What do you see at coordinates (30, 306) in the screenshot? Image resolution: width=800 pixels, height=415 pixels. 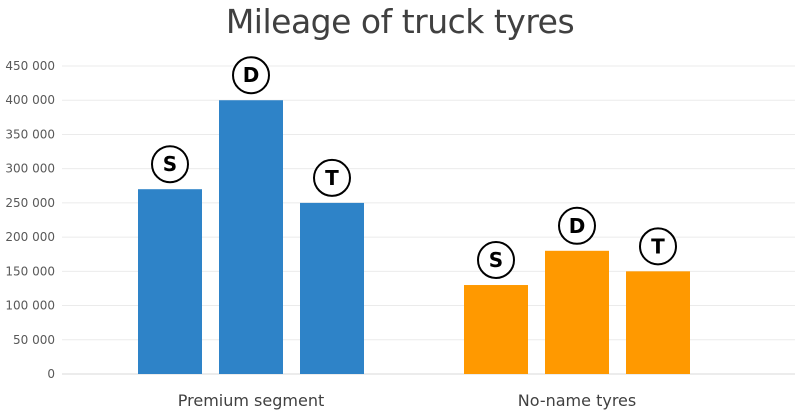 I see `y-tick-label: 100 000` at bounding box center [30, 306].